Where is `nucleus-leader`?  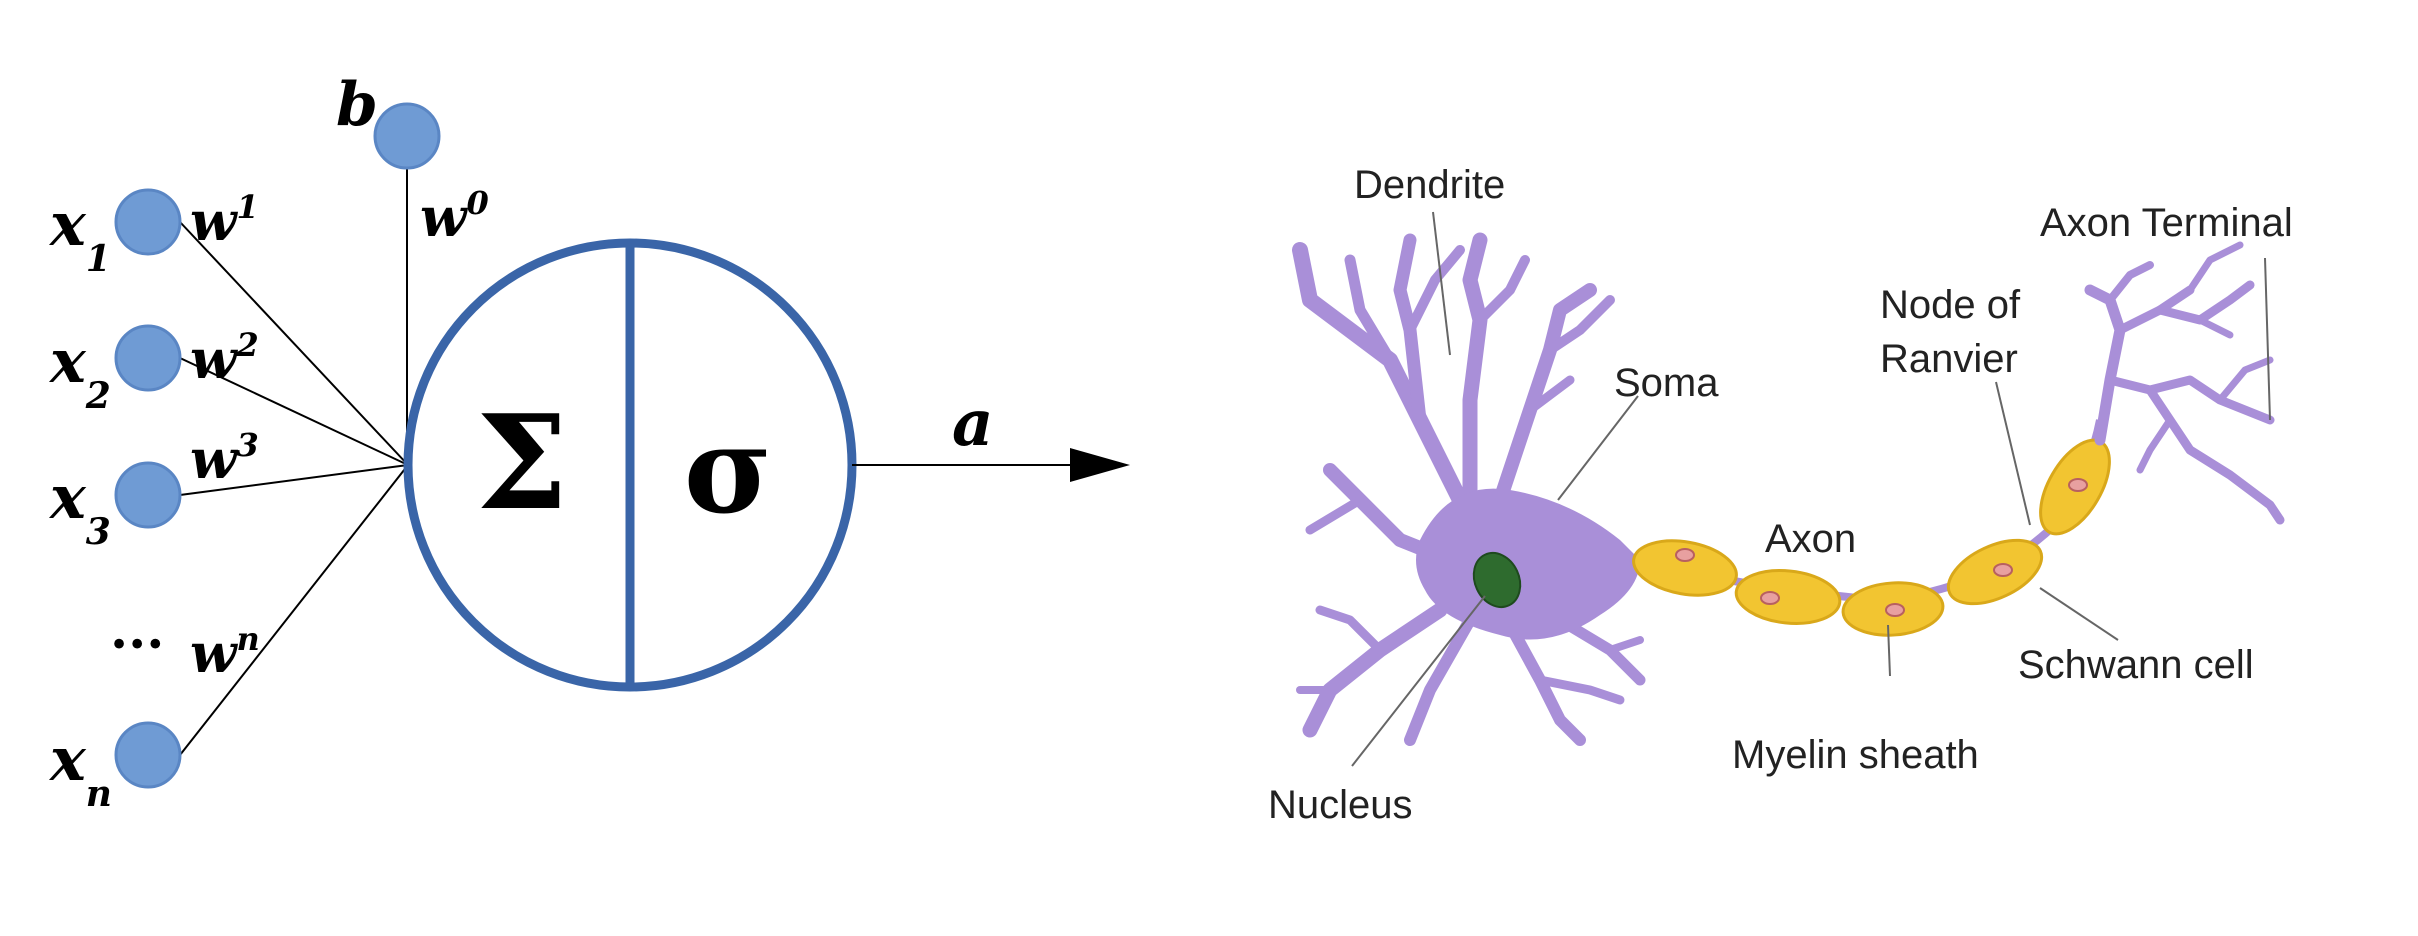
nucleus-leader is located at coordinates (1418, 681).